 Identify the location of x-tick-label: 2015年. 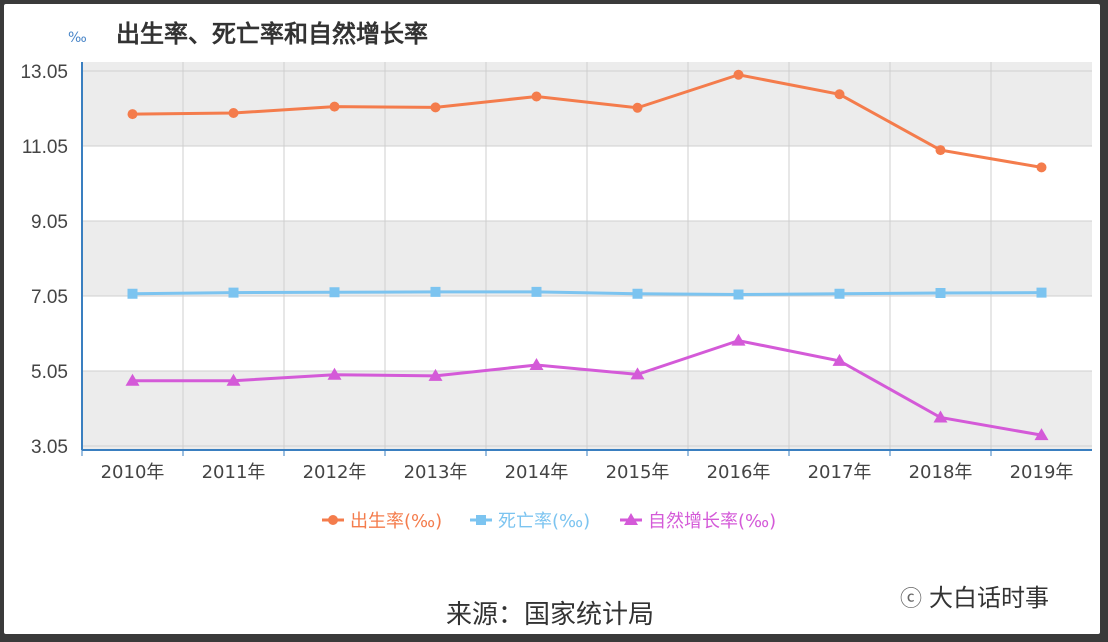
(638, 472).